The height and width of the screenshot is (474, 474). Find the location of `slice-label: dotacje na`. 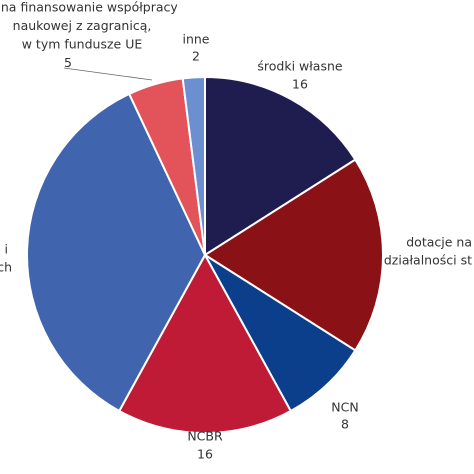

slice-label: dotacje na is located at coordinates (439, 242).